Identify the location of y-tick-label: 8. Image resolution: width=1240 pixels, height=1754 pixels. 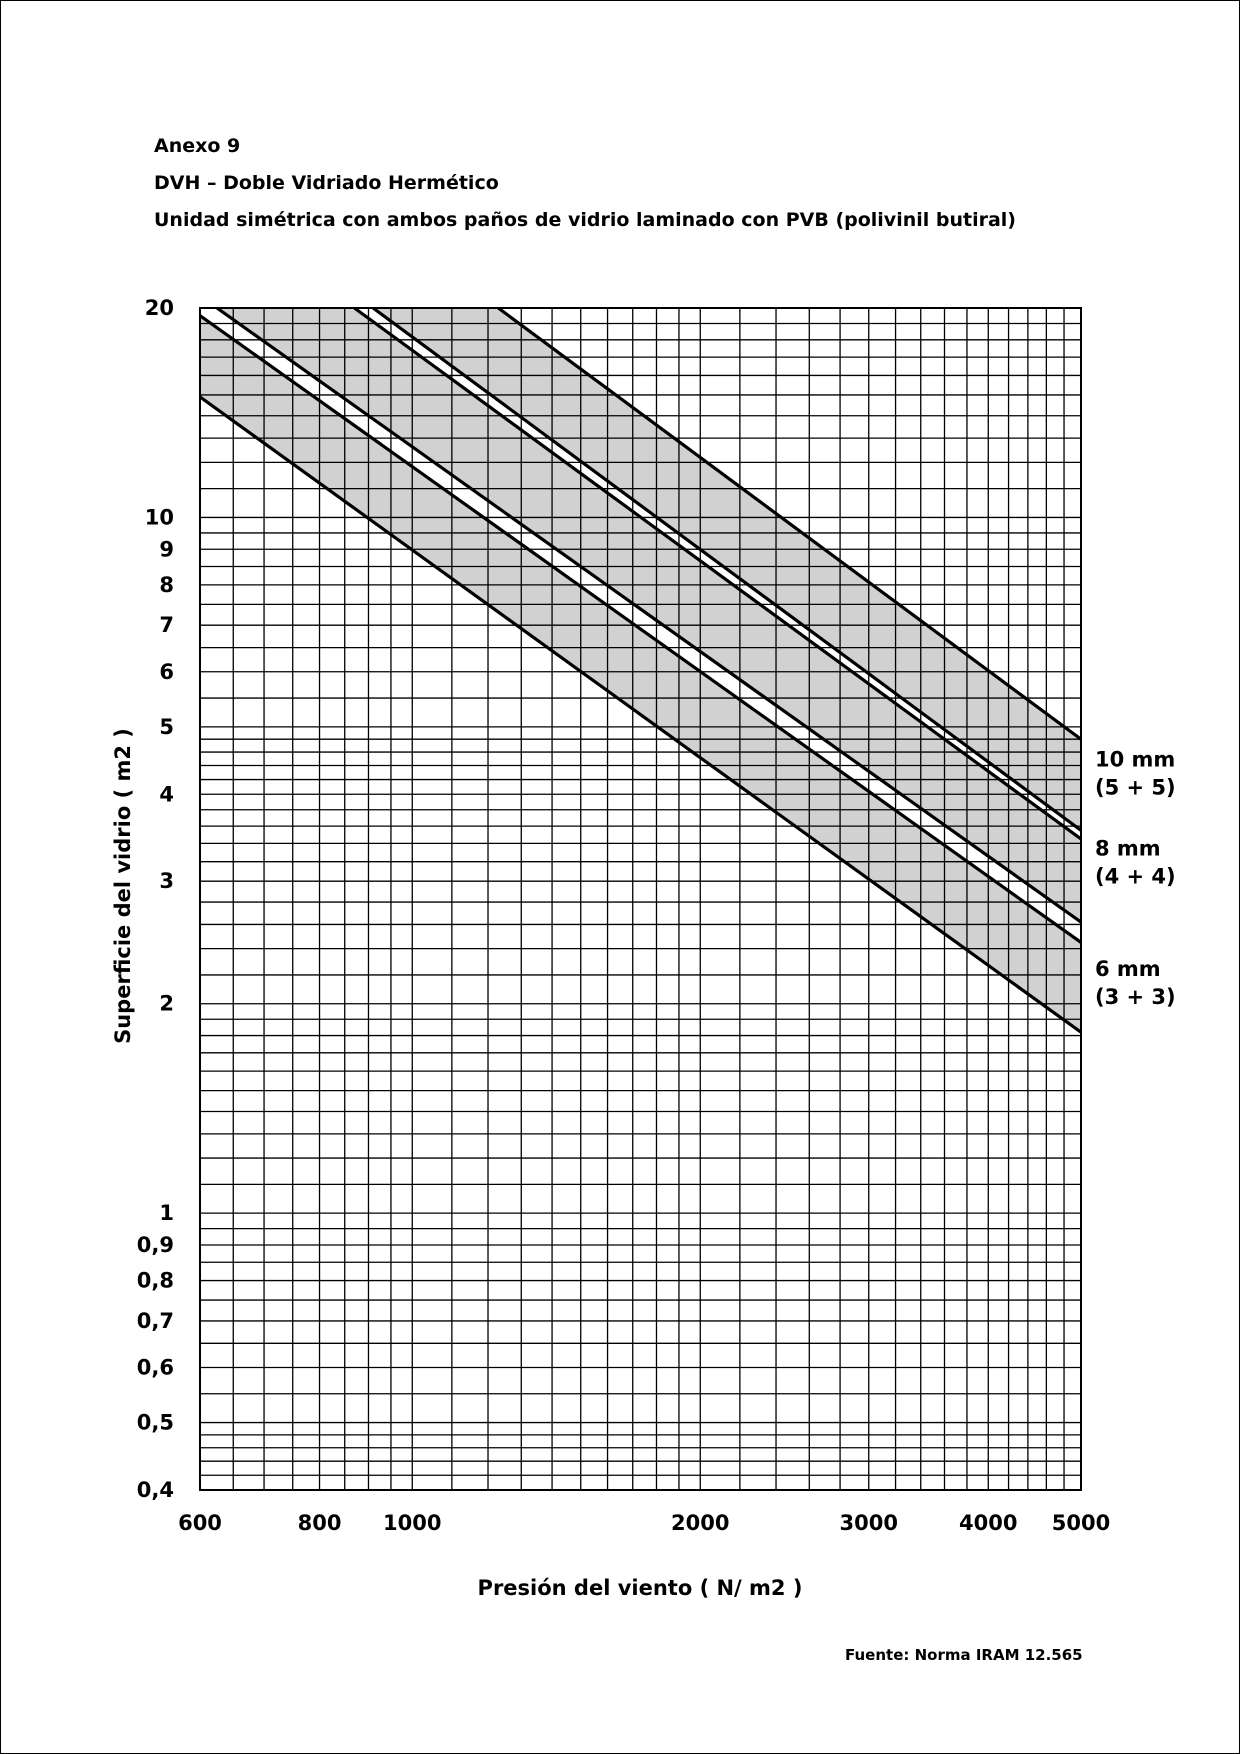
(166, 585).